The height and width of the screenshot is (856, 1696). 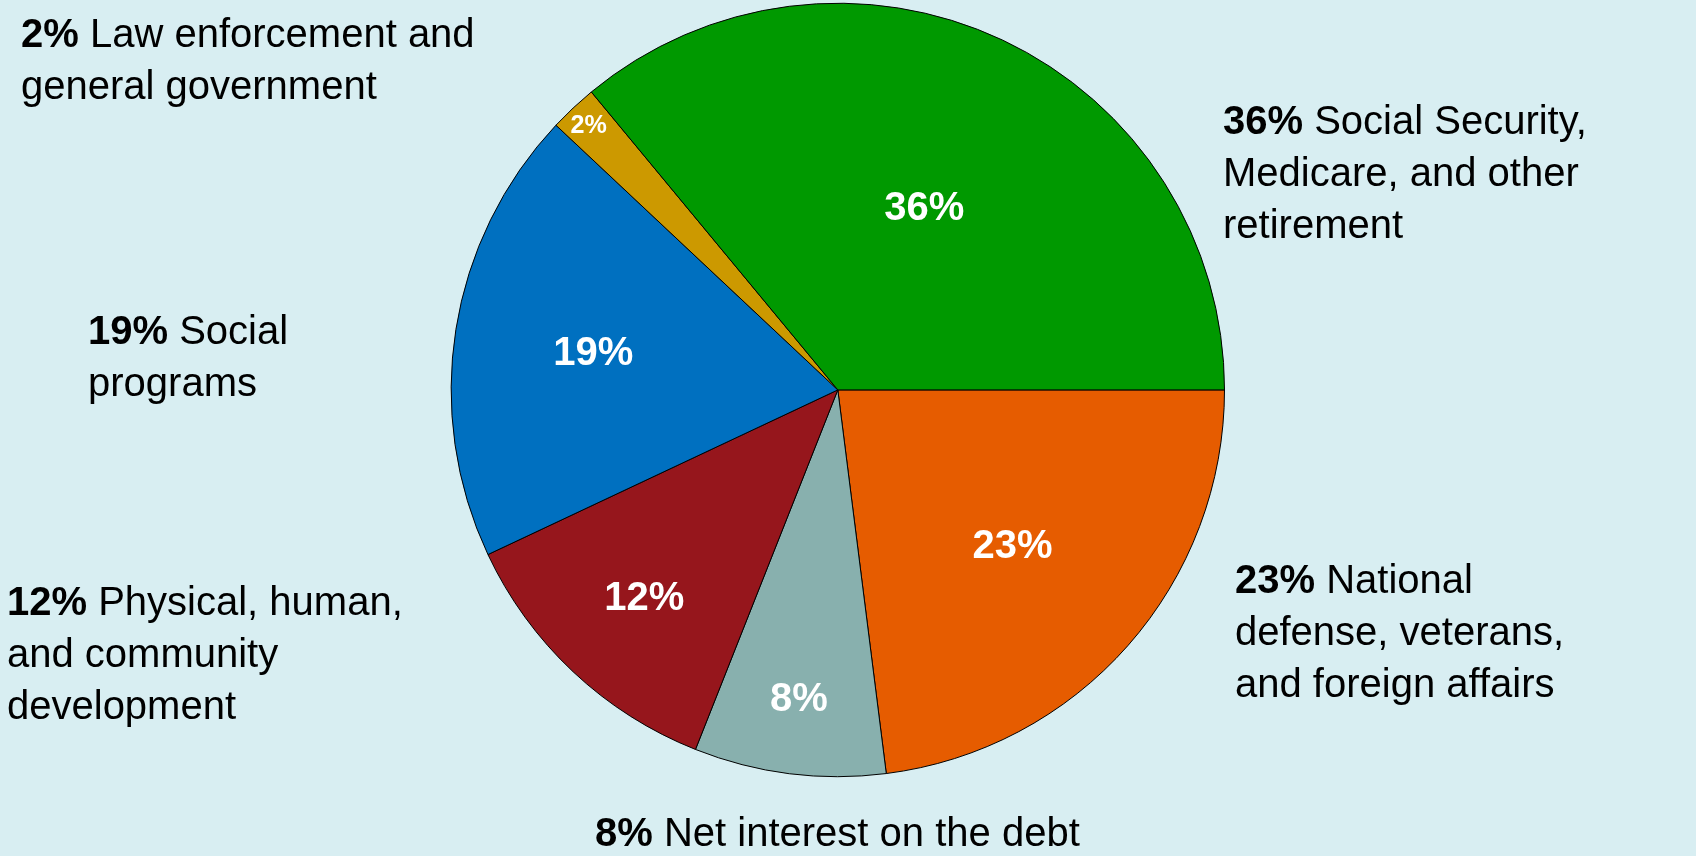 What do you see at coordinates (644, 595) in the screenshot?
I see `data-label: 12%` at bounding box center [644, 595].